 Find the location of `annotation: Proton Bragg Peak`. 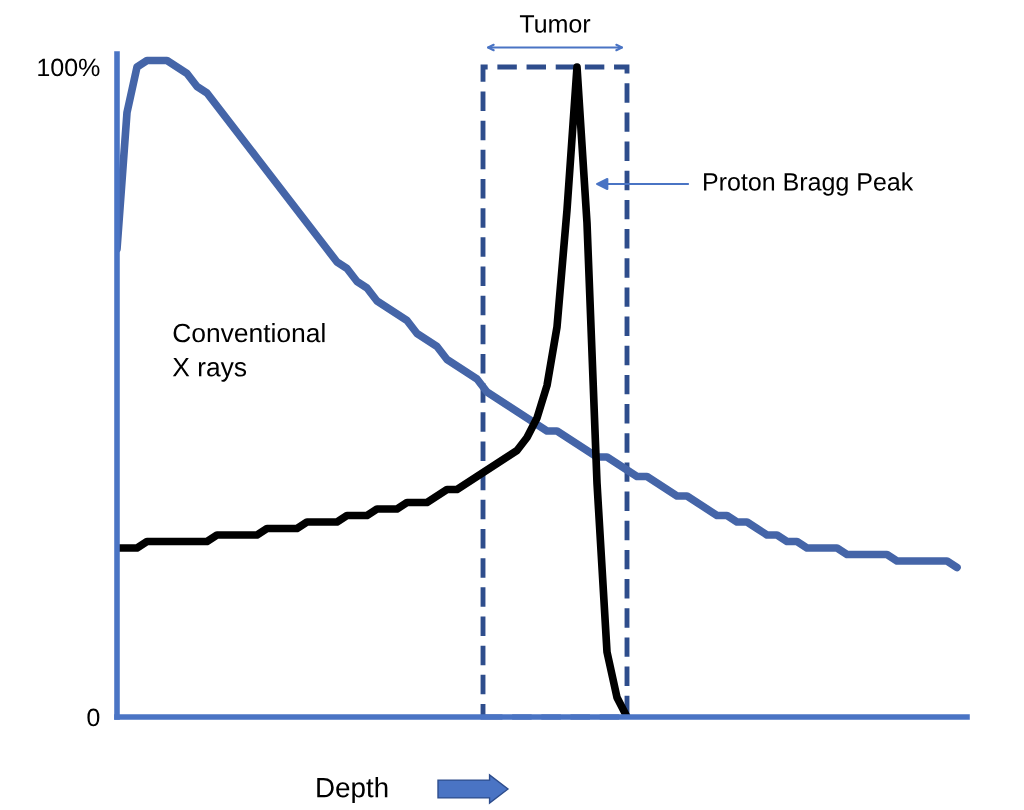

annotation: Proton Bragg Peak is located at coordinates (809, 184).